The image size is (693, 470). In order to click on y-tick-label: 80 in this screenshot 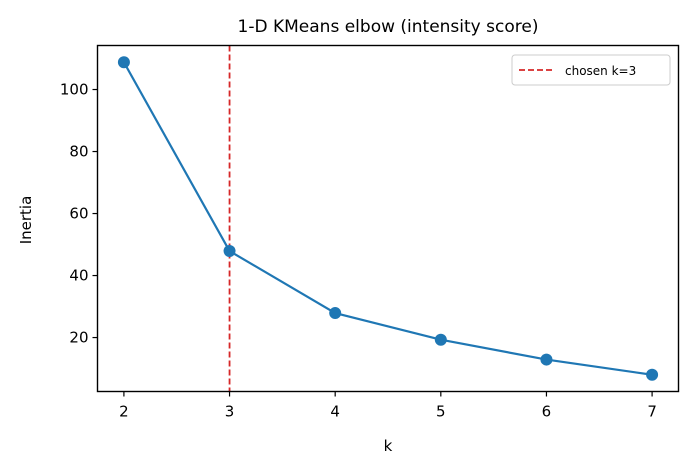, I will do `click(78, 152)`.